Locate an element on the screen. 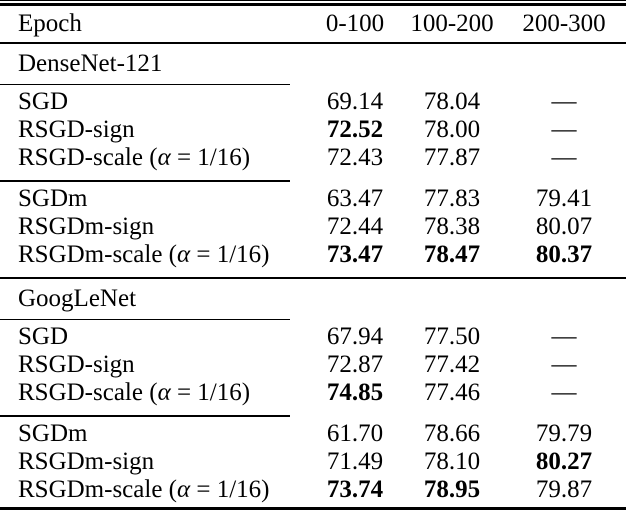 The height and width of the screenshot is (514, 626). section-header-row: DenseNet-121 is located at coordinates (313, 64).